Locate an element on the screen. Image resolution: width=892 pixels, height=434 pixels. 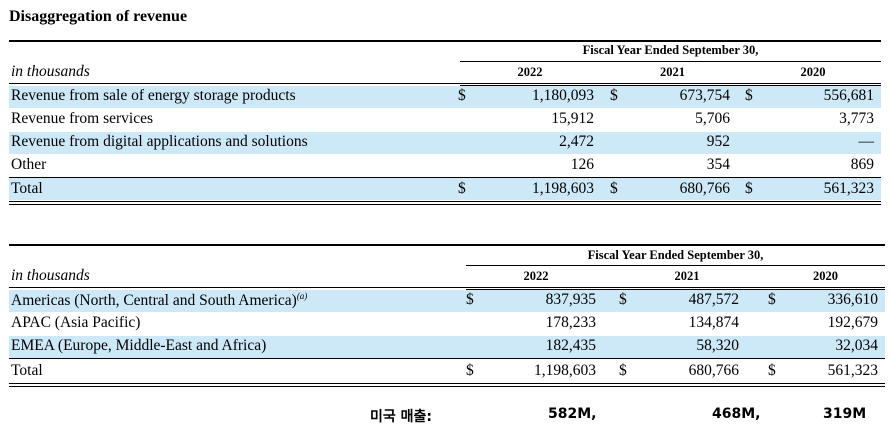
us-sales-label: 미국 매출: is located at coordinates (401, 417).